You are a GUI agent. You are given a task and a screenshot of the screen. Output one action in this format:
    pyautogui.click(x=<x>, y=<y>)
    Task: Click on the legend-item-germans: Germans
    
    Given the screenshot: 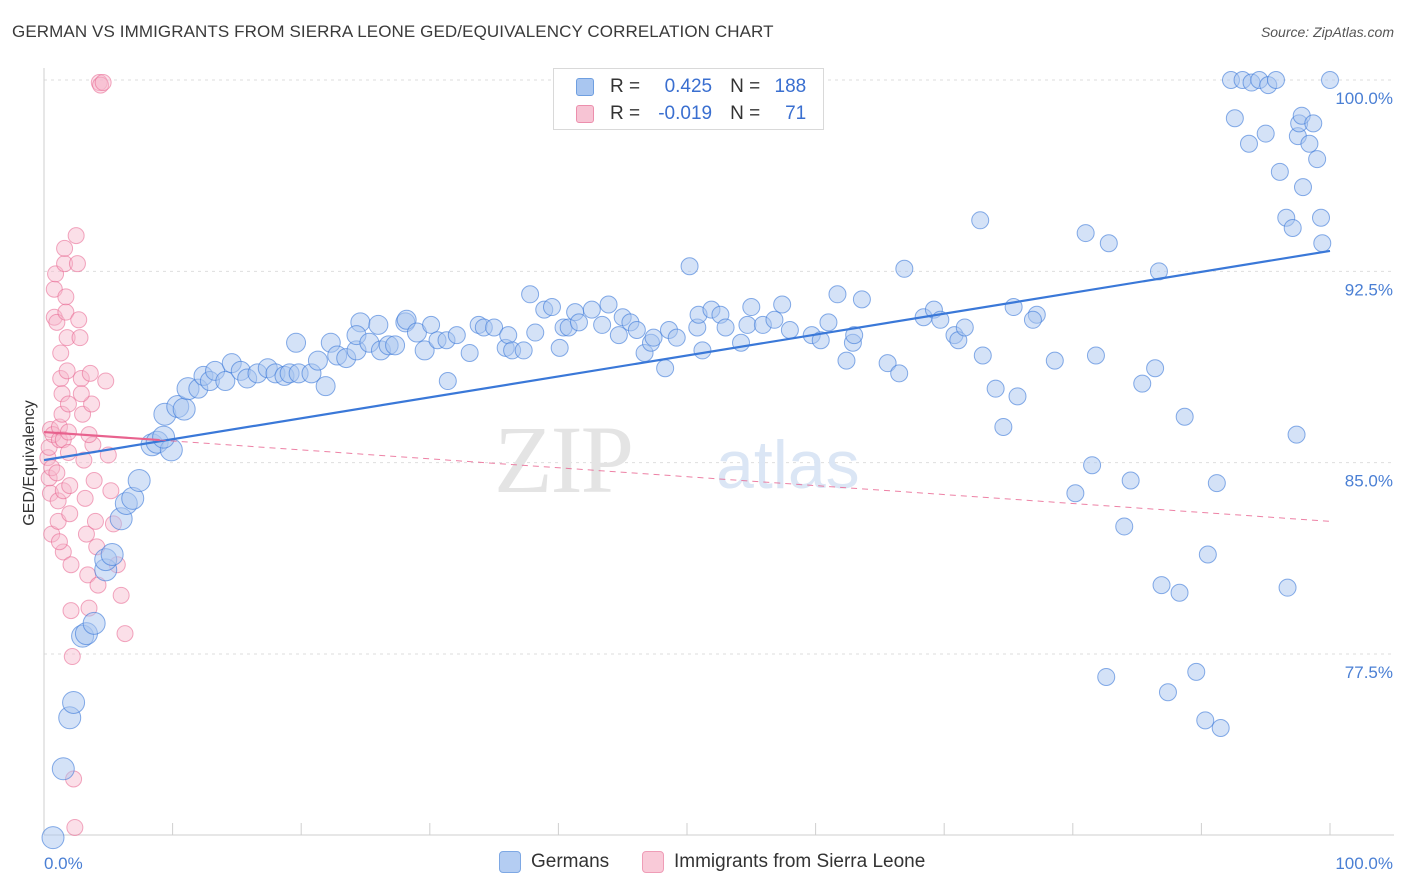 What is the action you would take?
    pyautogui.click(x=554, y=862)
    